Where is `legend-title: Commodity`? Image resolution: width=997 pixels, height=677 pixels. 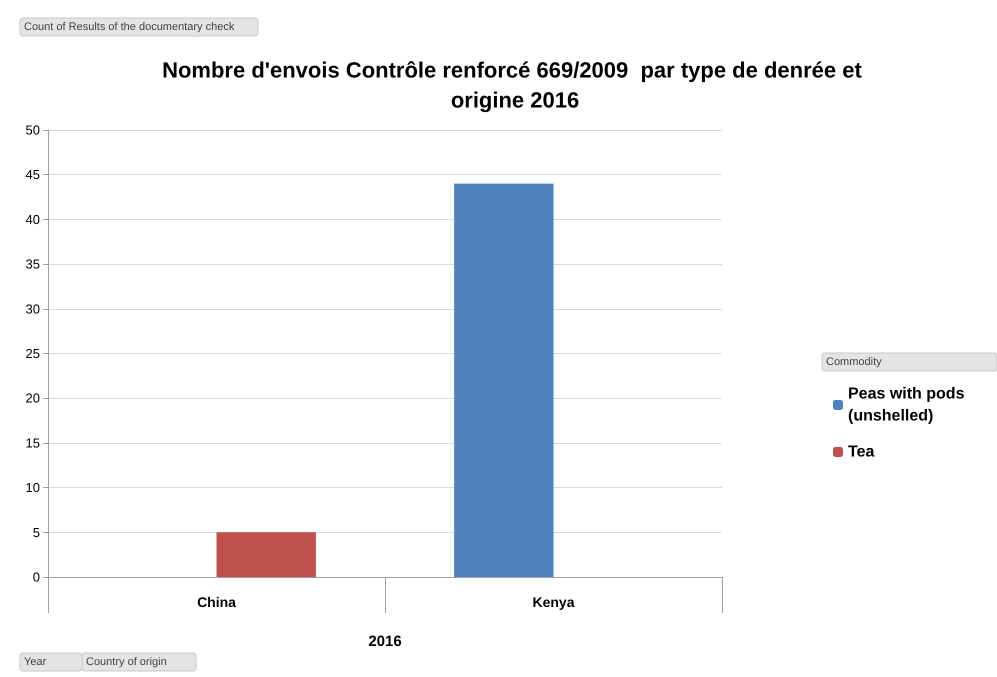 legend-title: Commodity is located at coordinates (854, 362).